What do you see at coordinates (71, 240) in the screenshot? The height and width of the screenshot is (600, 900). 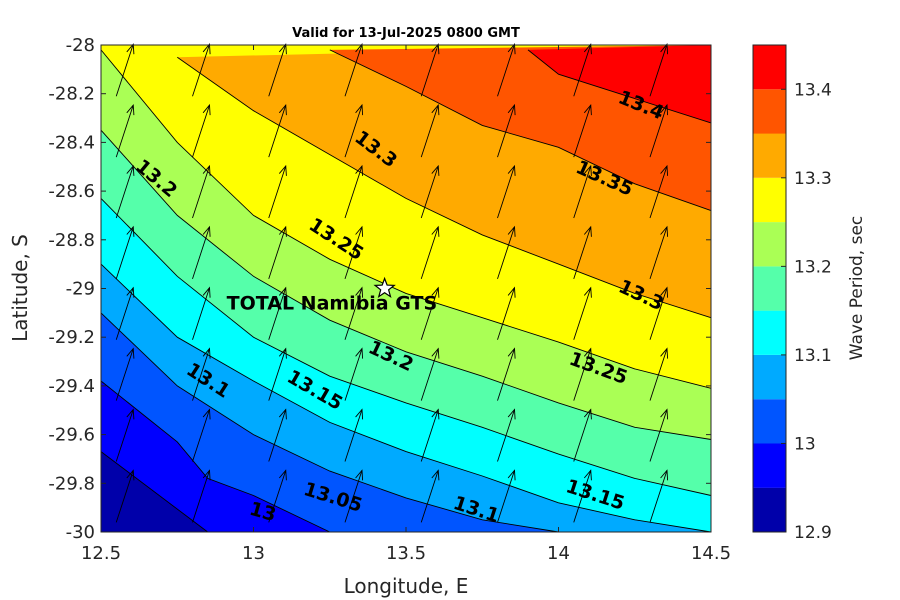 I see `y-tick-label: -28.8` at bounding box center [71, 240].